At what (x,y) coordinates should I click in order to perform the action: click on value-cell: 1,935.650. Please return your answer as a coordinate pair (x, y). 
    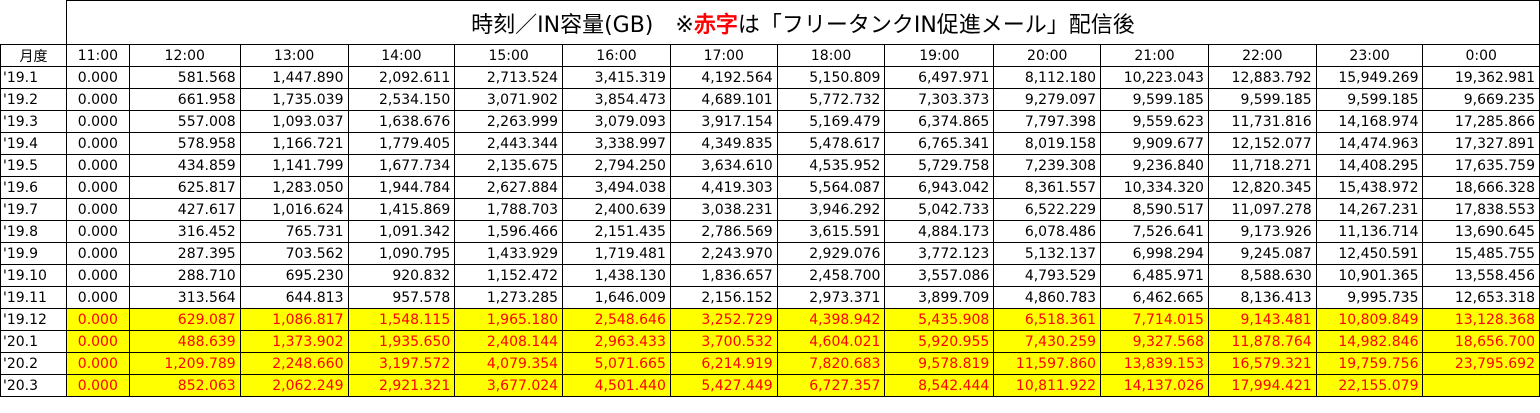
    Looking at the image, I should click on (401, 341).